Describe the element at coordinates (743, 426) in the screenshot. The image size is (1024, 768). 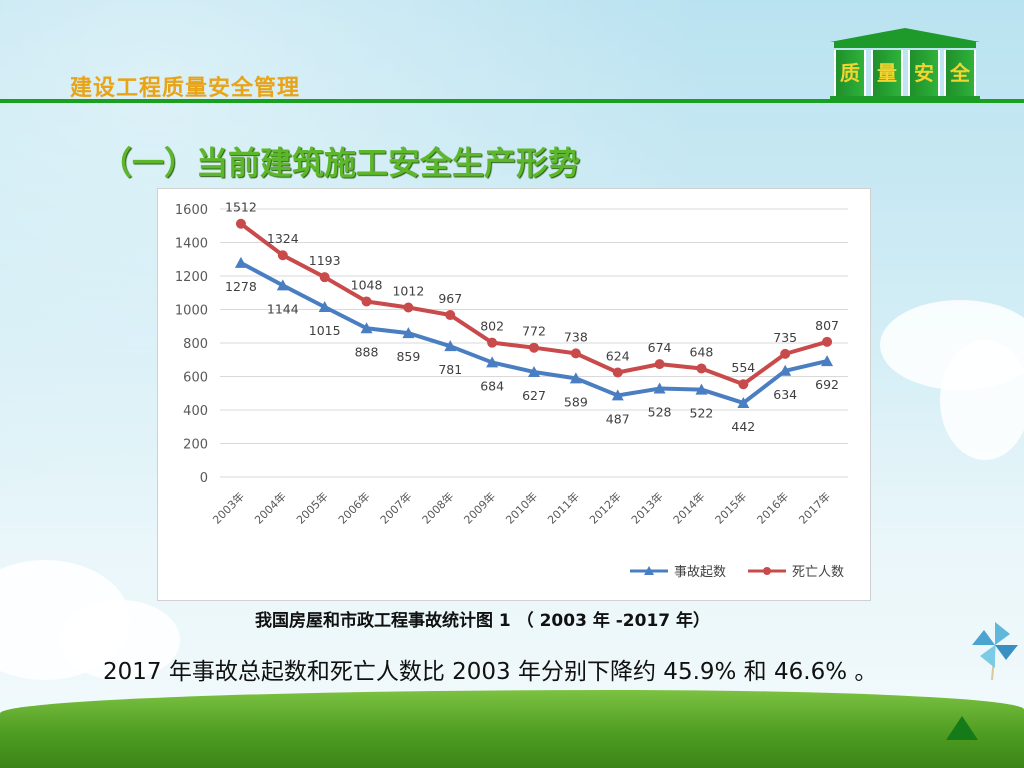
I see `data-label: 442` at that location.